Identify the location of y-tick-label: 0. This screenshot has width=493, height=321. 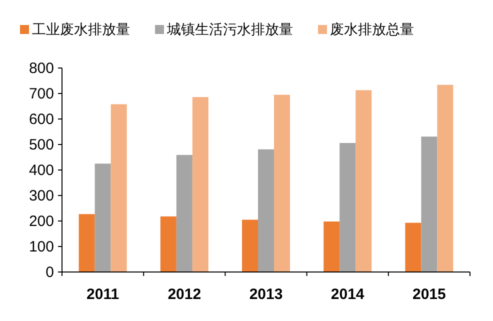
(50, 272).